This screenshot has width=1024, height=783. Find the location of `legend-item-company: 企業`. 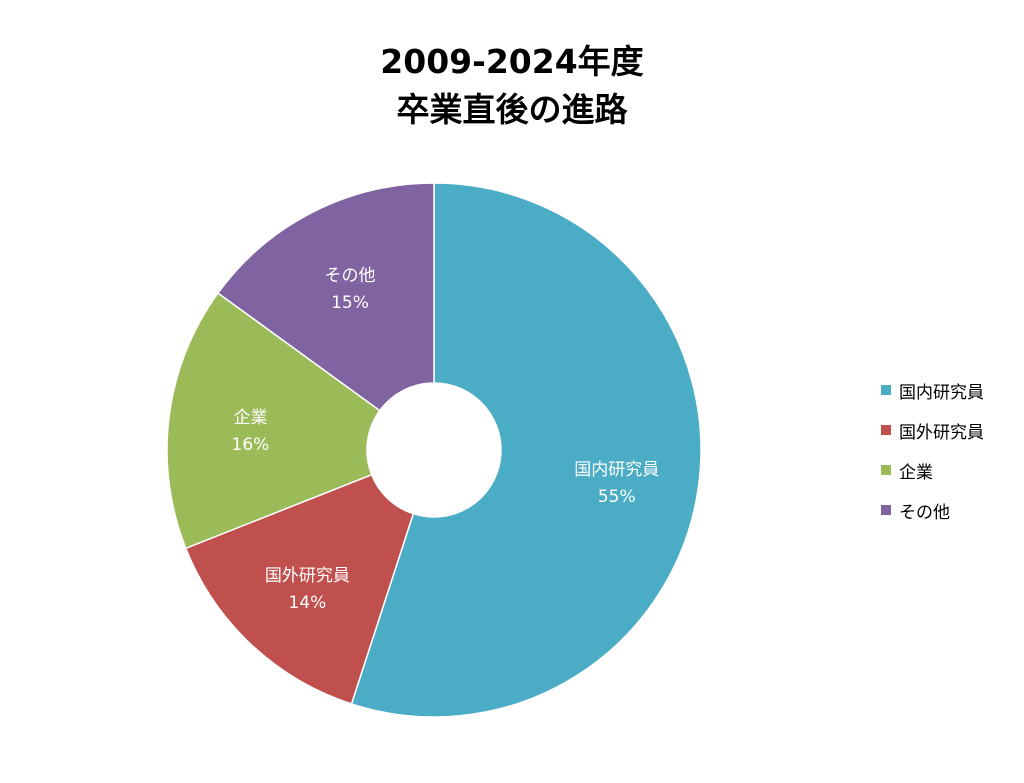

legend-item-company: 企業 is located at coordinates (951, 470).